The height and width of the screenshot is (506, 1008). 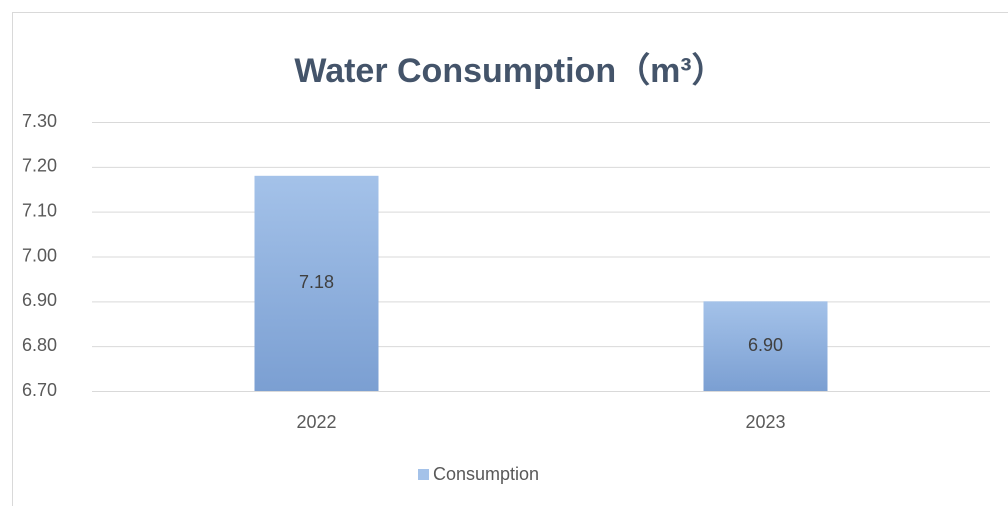 I want to click on data-label: 6.90, so click(x=765, y=345).